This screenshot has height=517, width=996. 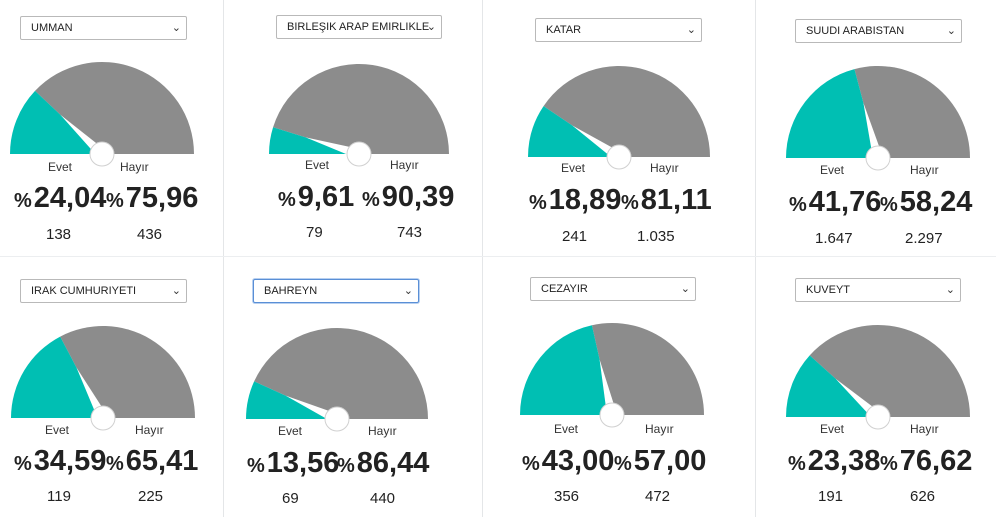 I want to click on gauge-chart-irak-cumhuriyeti, so click(x=103, y=378).